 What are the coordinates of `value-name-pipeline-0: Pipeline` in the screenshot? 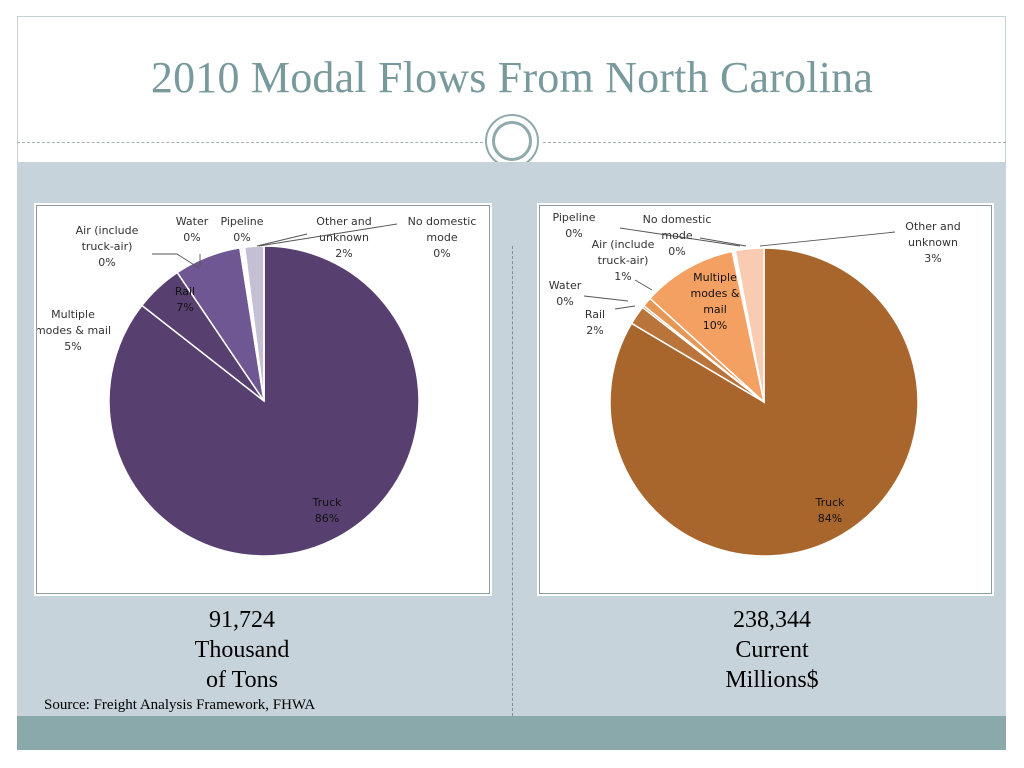 It's located at (573, 217).